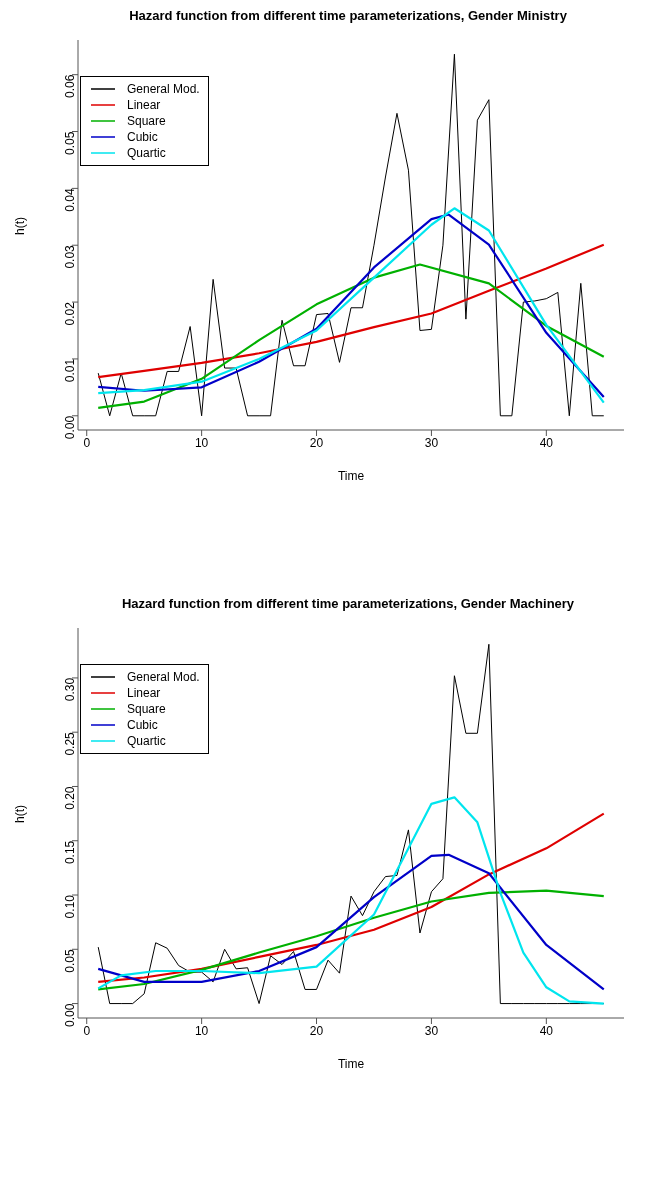  Describe the element at coordinates (70, 256) in the screenshot. I see `y-tick-label: 0.03` at that location.